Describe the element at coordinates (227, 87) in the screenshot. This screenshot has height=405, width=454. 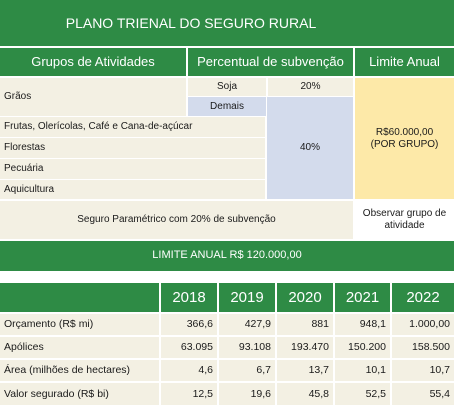
I see `soja-label: Soja` at that location.